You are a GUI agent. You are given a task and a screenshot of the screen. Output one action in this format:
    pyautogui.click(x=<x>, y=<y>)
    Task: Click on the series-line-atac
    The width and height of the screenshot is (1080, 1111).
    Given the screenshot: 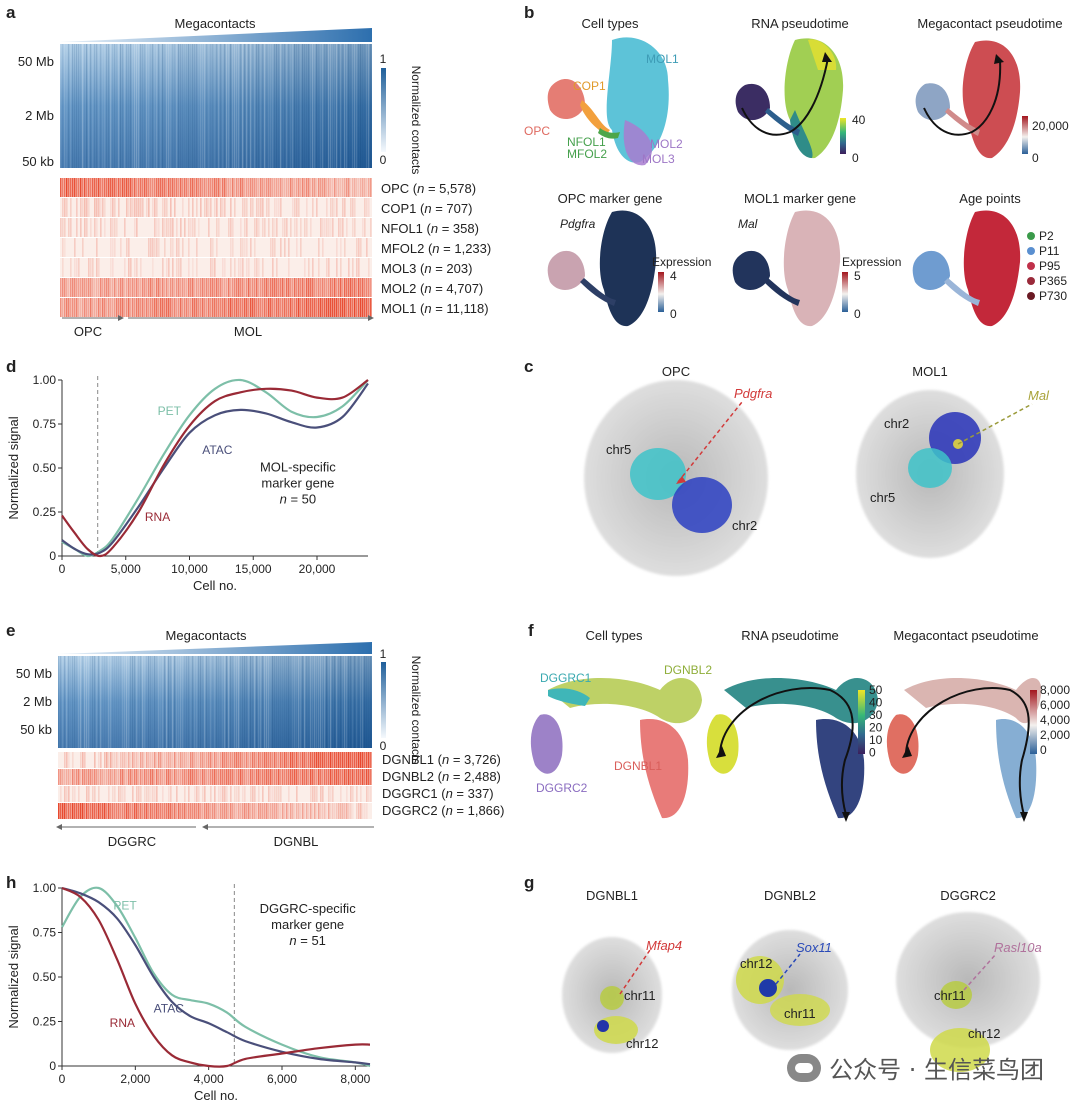 What is the action you would take?
    pyautogui.click(x=215, y=469)
    